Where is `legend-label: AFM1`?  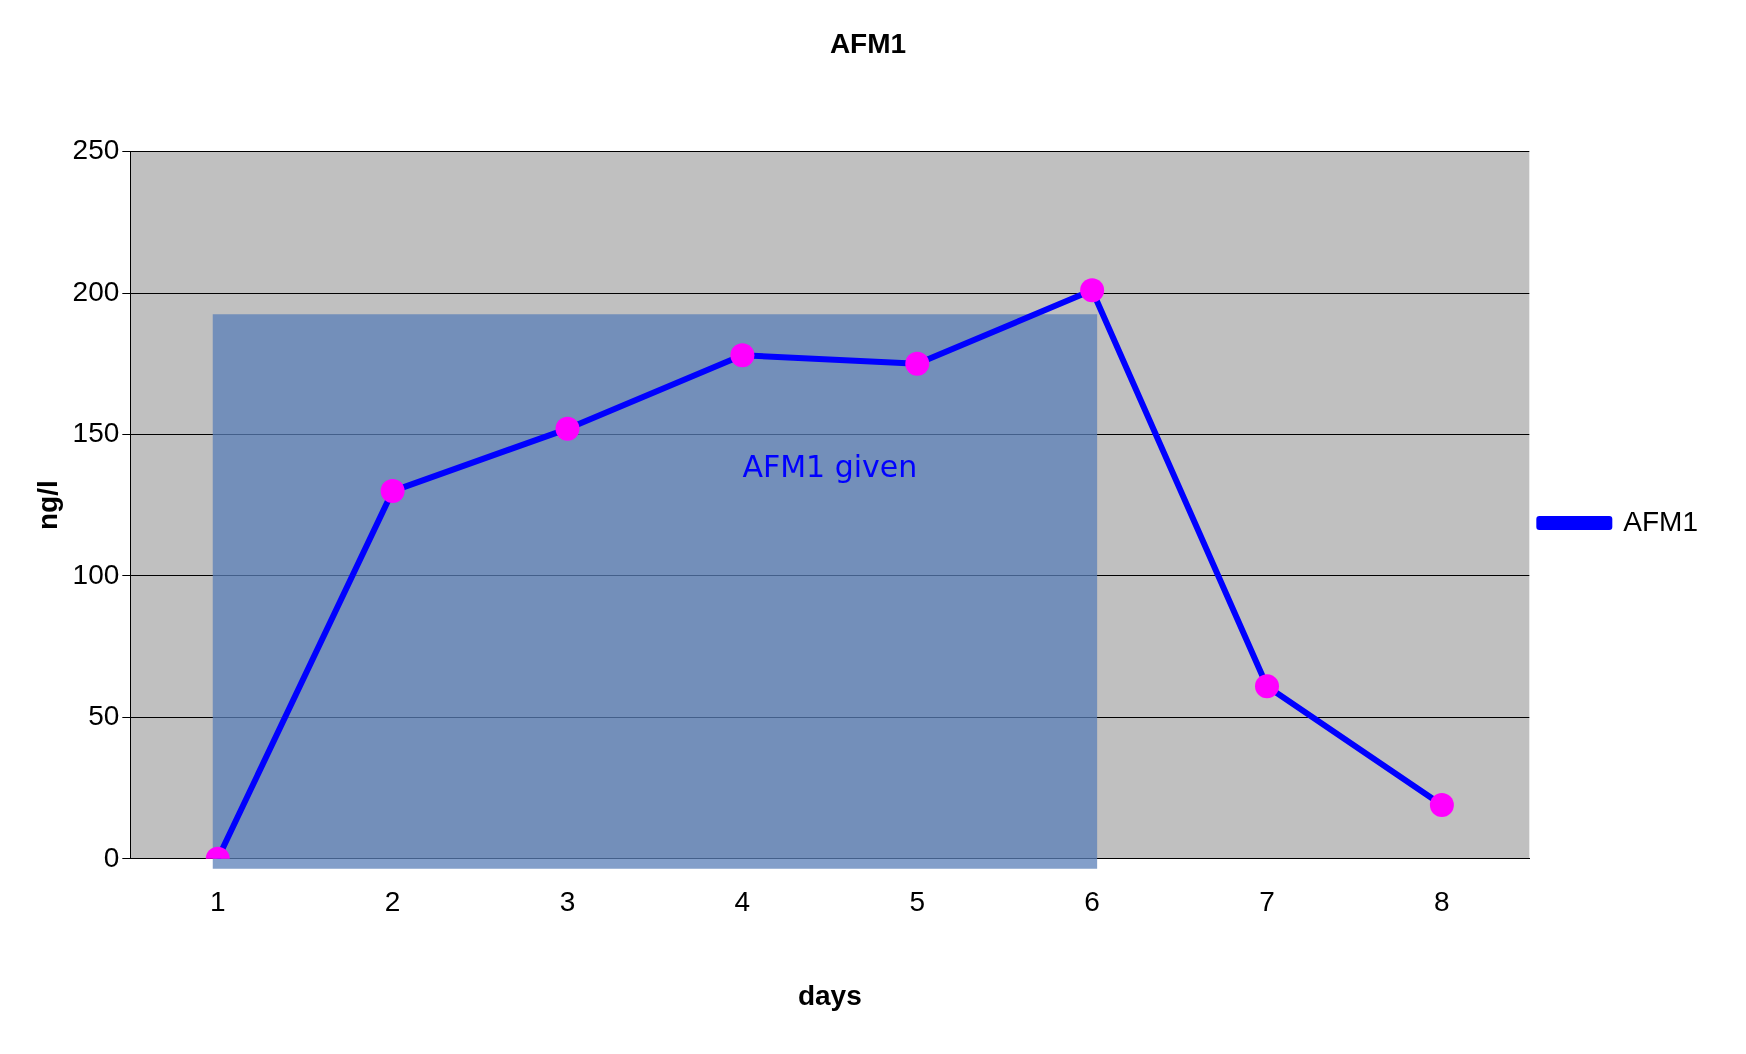 legend-label: AFM1 is located at coordinates (1661, 521).